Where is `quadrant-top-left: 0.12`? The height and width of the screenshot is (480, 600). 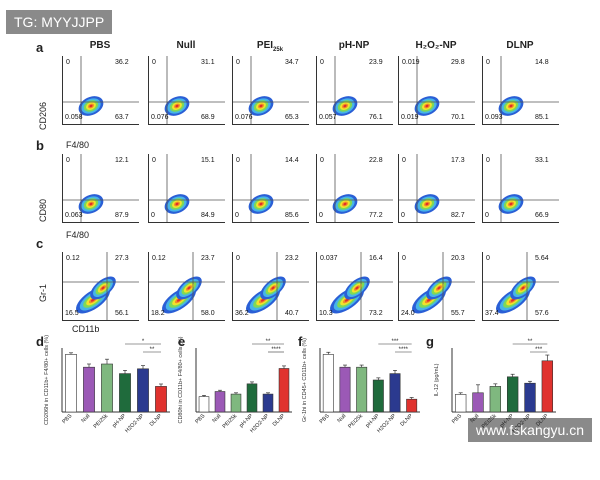
quadrant-top-left: 0.12 is located at coordinates (73, 258).